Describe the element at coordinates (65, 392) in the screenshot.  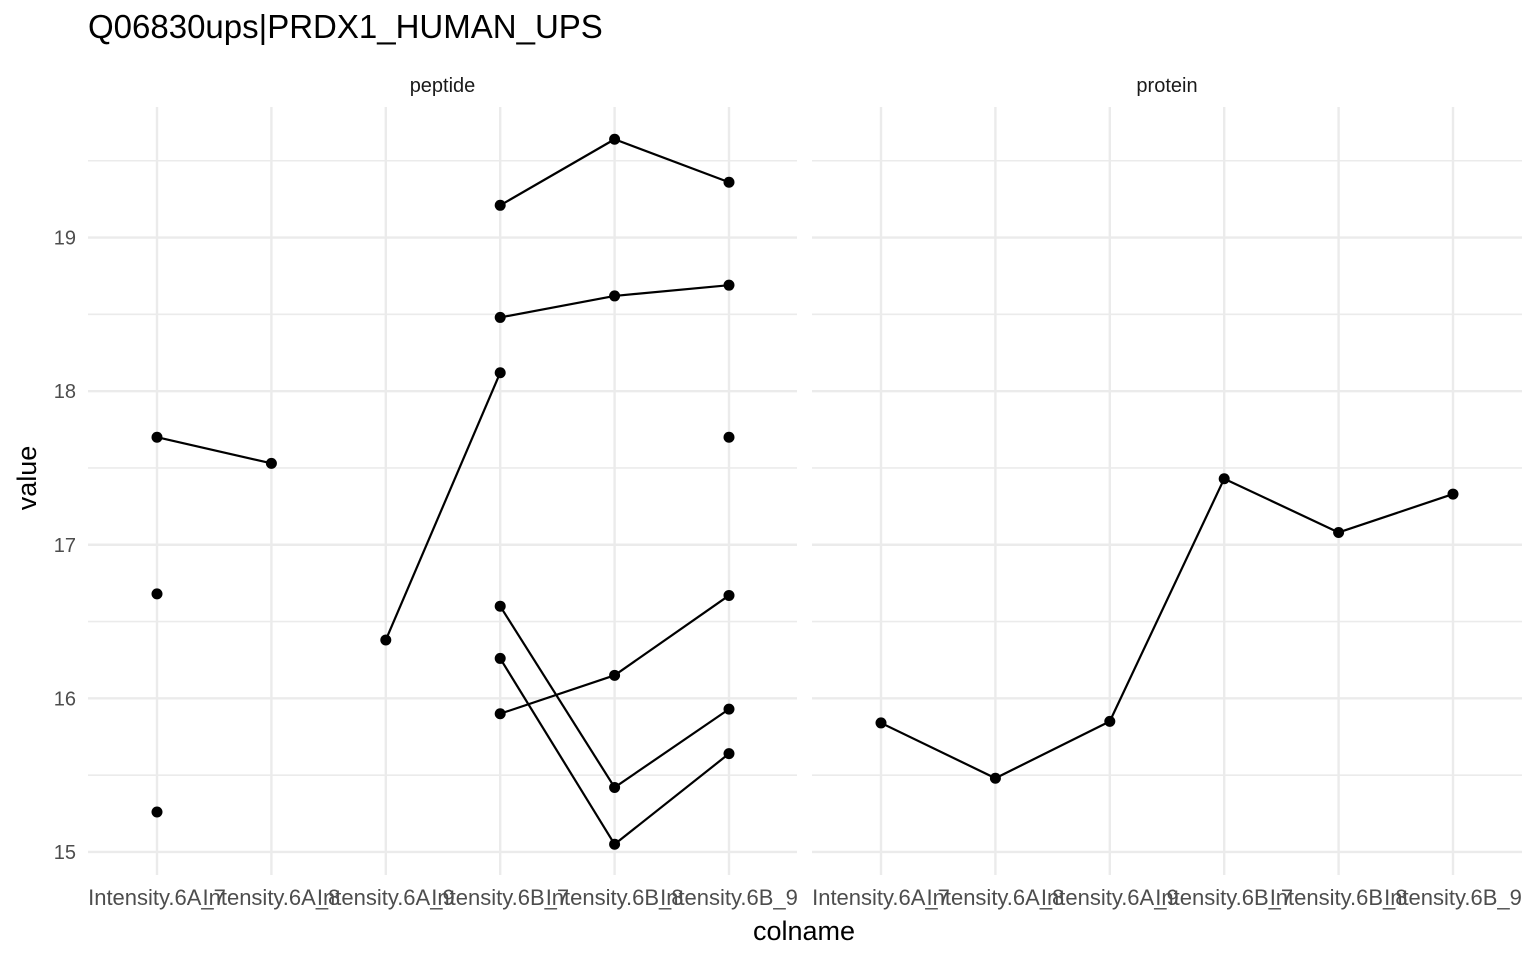
I see `y-tick-label: 18` at that location.